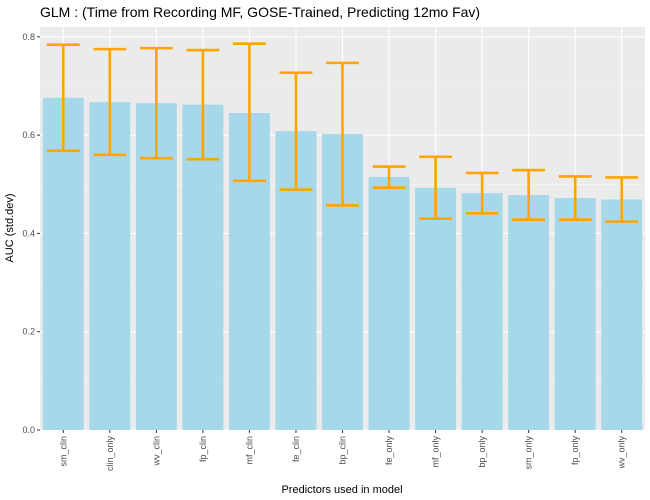 The image size is (650, 500). Describe the element at coordinates (482, 193) in the screenshot. I see `errorbar-bp_only` at that location.